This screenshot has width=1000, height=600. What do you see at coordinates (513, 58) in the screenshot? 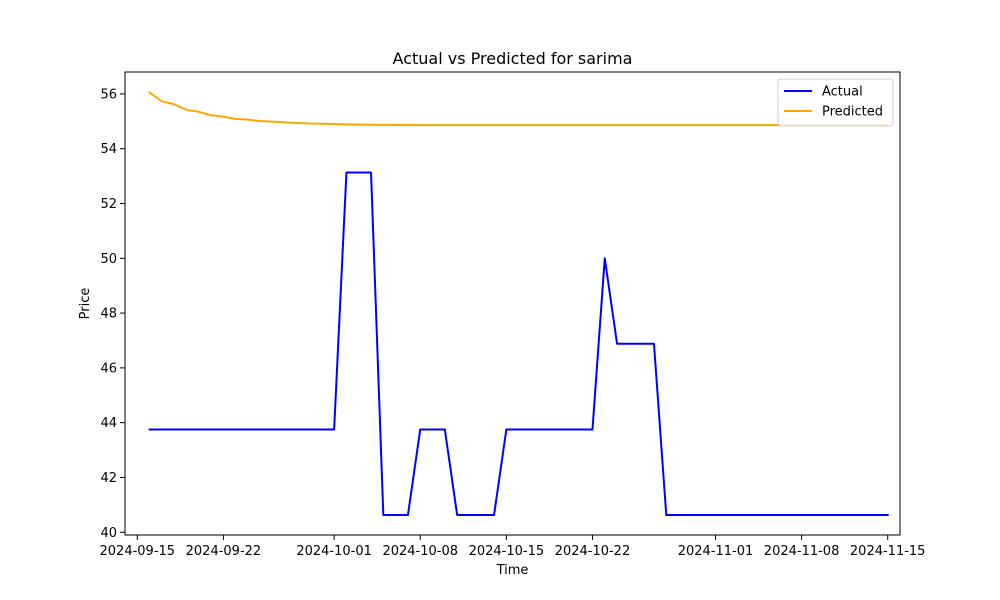
I see `chart-title: Actual vs Predicted for sarima` at bounding box center [513, 58].